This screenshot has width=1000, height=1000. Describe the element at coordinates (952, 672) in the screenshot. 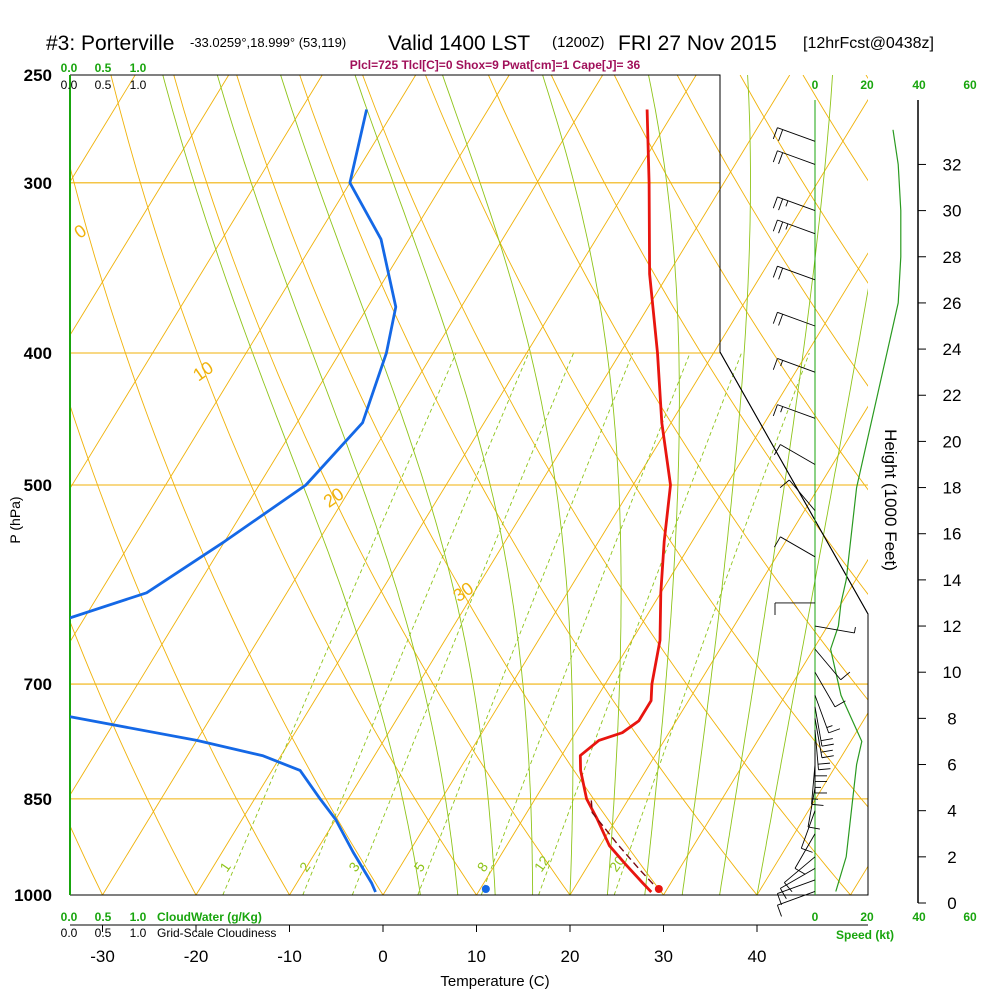

I see `height-tick-label: 10` at that location.